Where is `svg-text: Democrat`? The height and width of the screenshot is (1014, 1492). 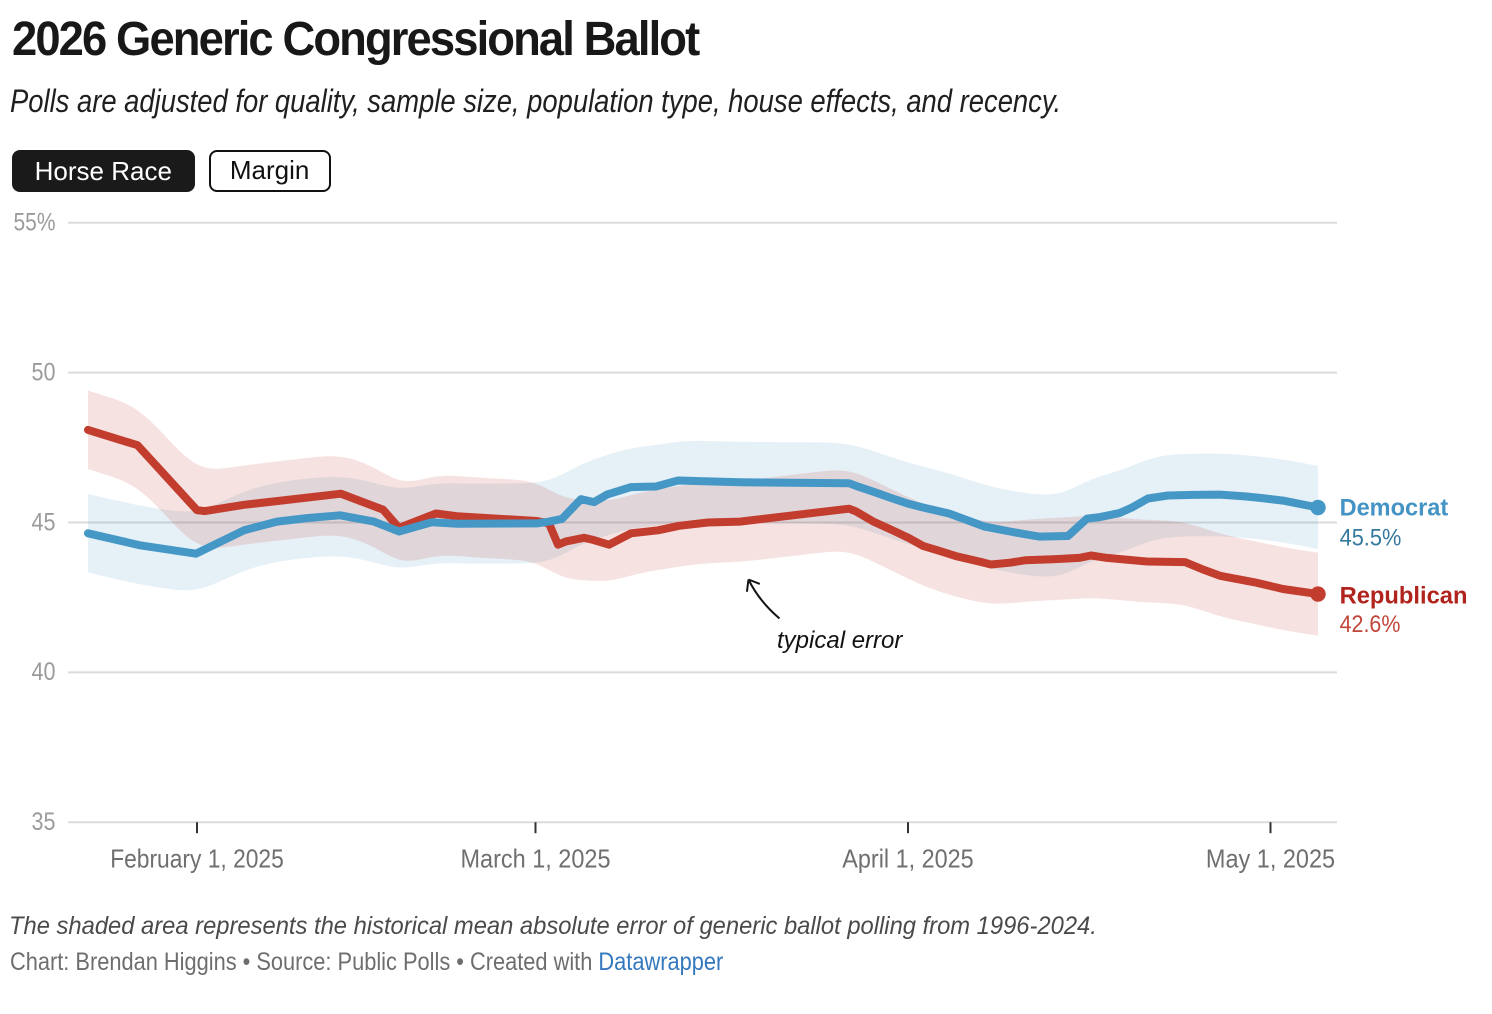
svg-text: Democrat is located at coordinates (1394, 508).